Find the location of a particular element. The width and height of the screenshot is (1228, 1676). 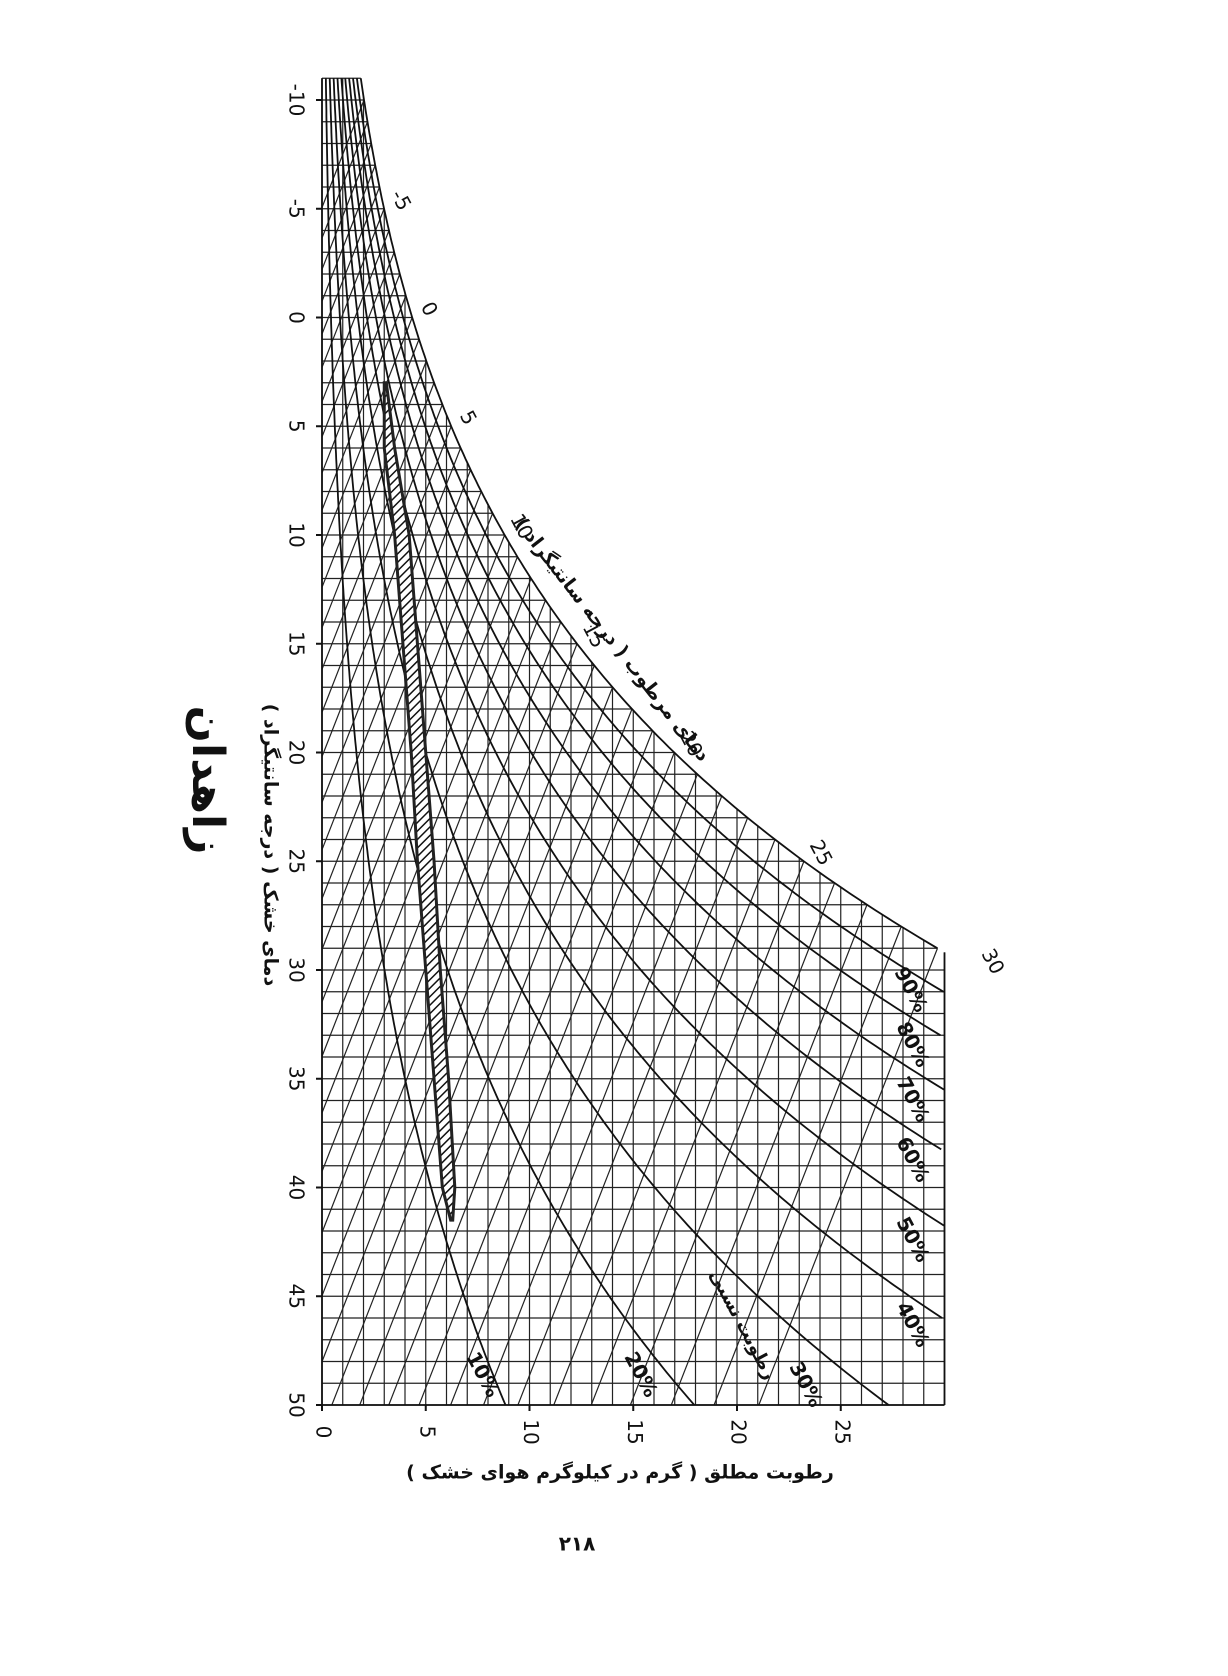

rh-label: 50% is located at coordinates (913, 1240).